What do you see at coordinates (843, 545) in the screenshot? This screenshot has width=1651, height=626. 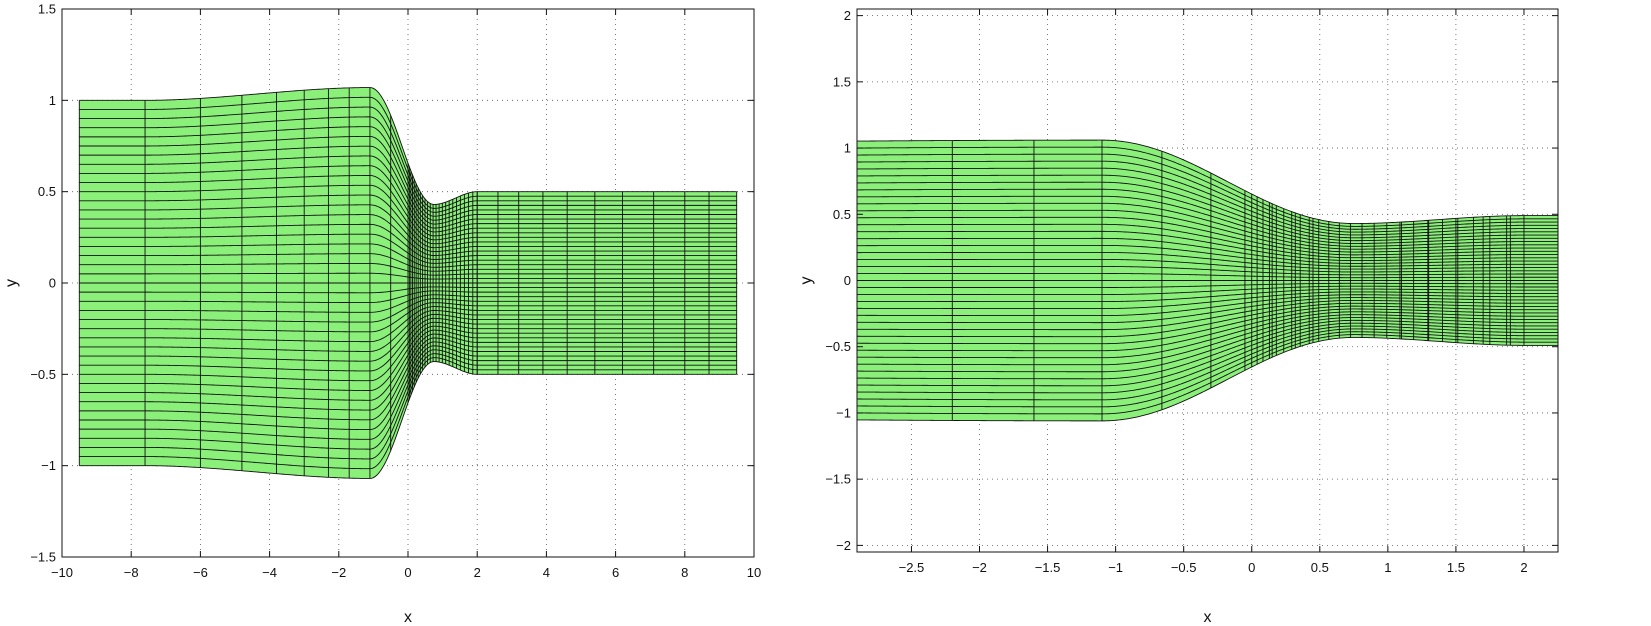 I see `y-tick-label: −2` at bounding box center [843, 545].